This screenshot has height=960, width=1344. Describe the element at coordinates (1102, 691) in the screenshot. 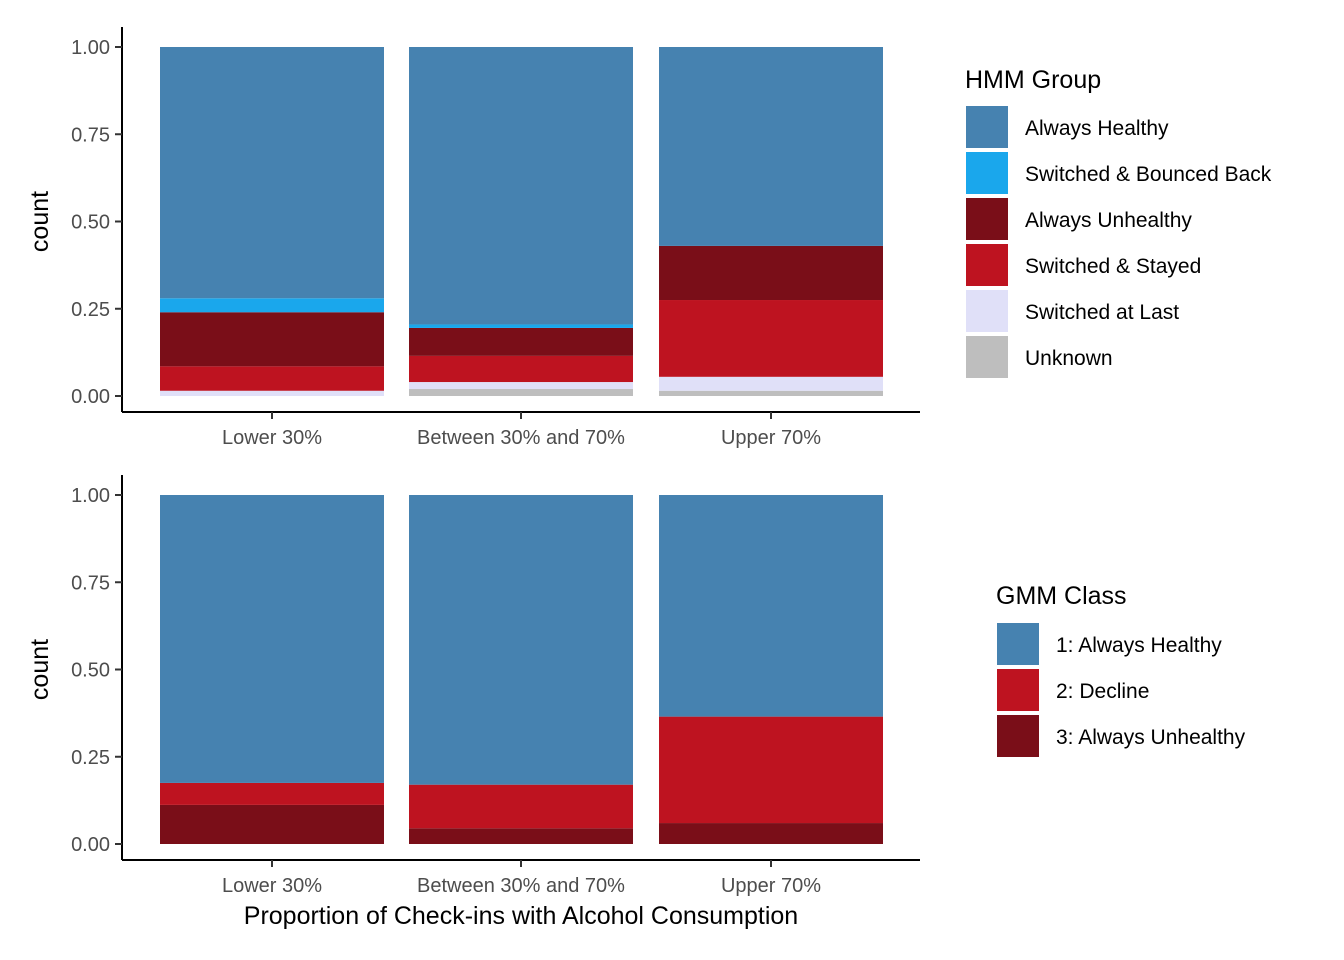

I see `legend-label: 2: Decline` at that location.